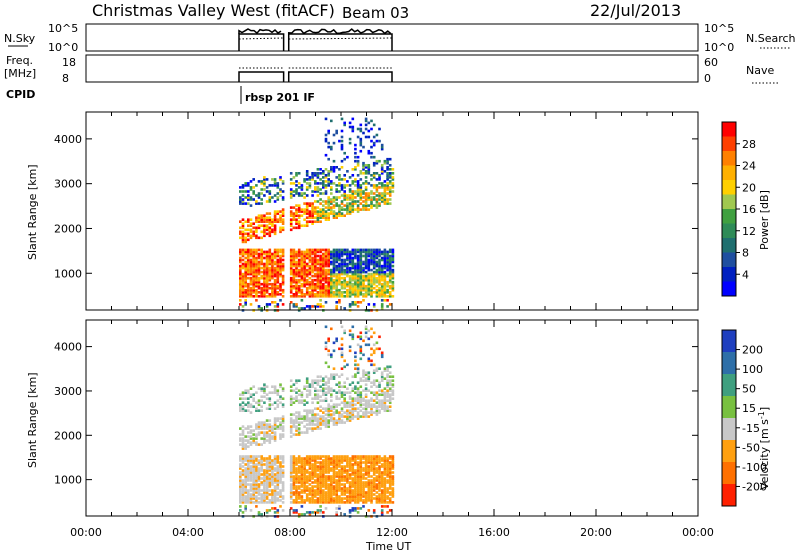 The width and height of the screenshot is (800, 554). I want to click on colorbar-tick-label: 28, so click(749, 144).